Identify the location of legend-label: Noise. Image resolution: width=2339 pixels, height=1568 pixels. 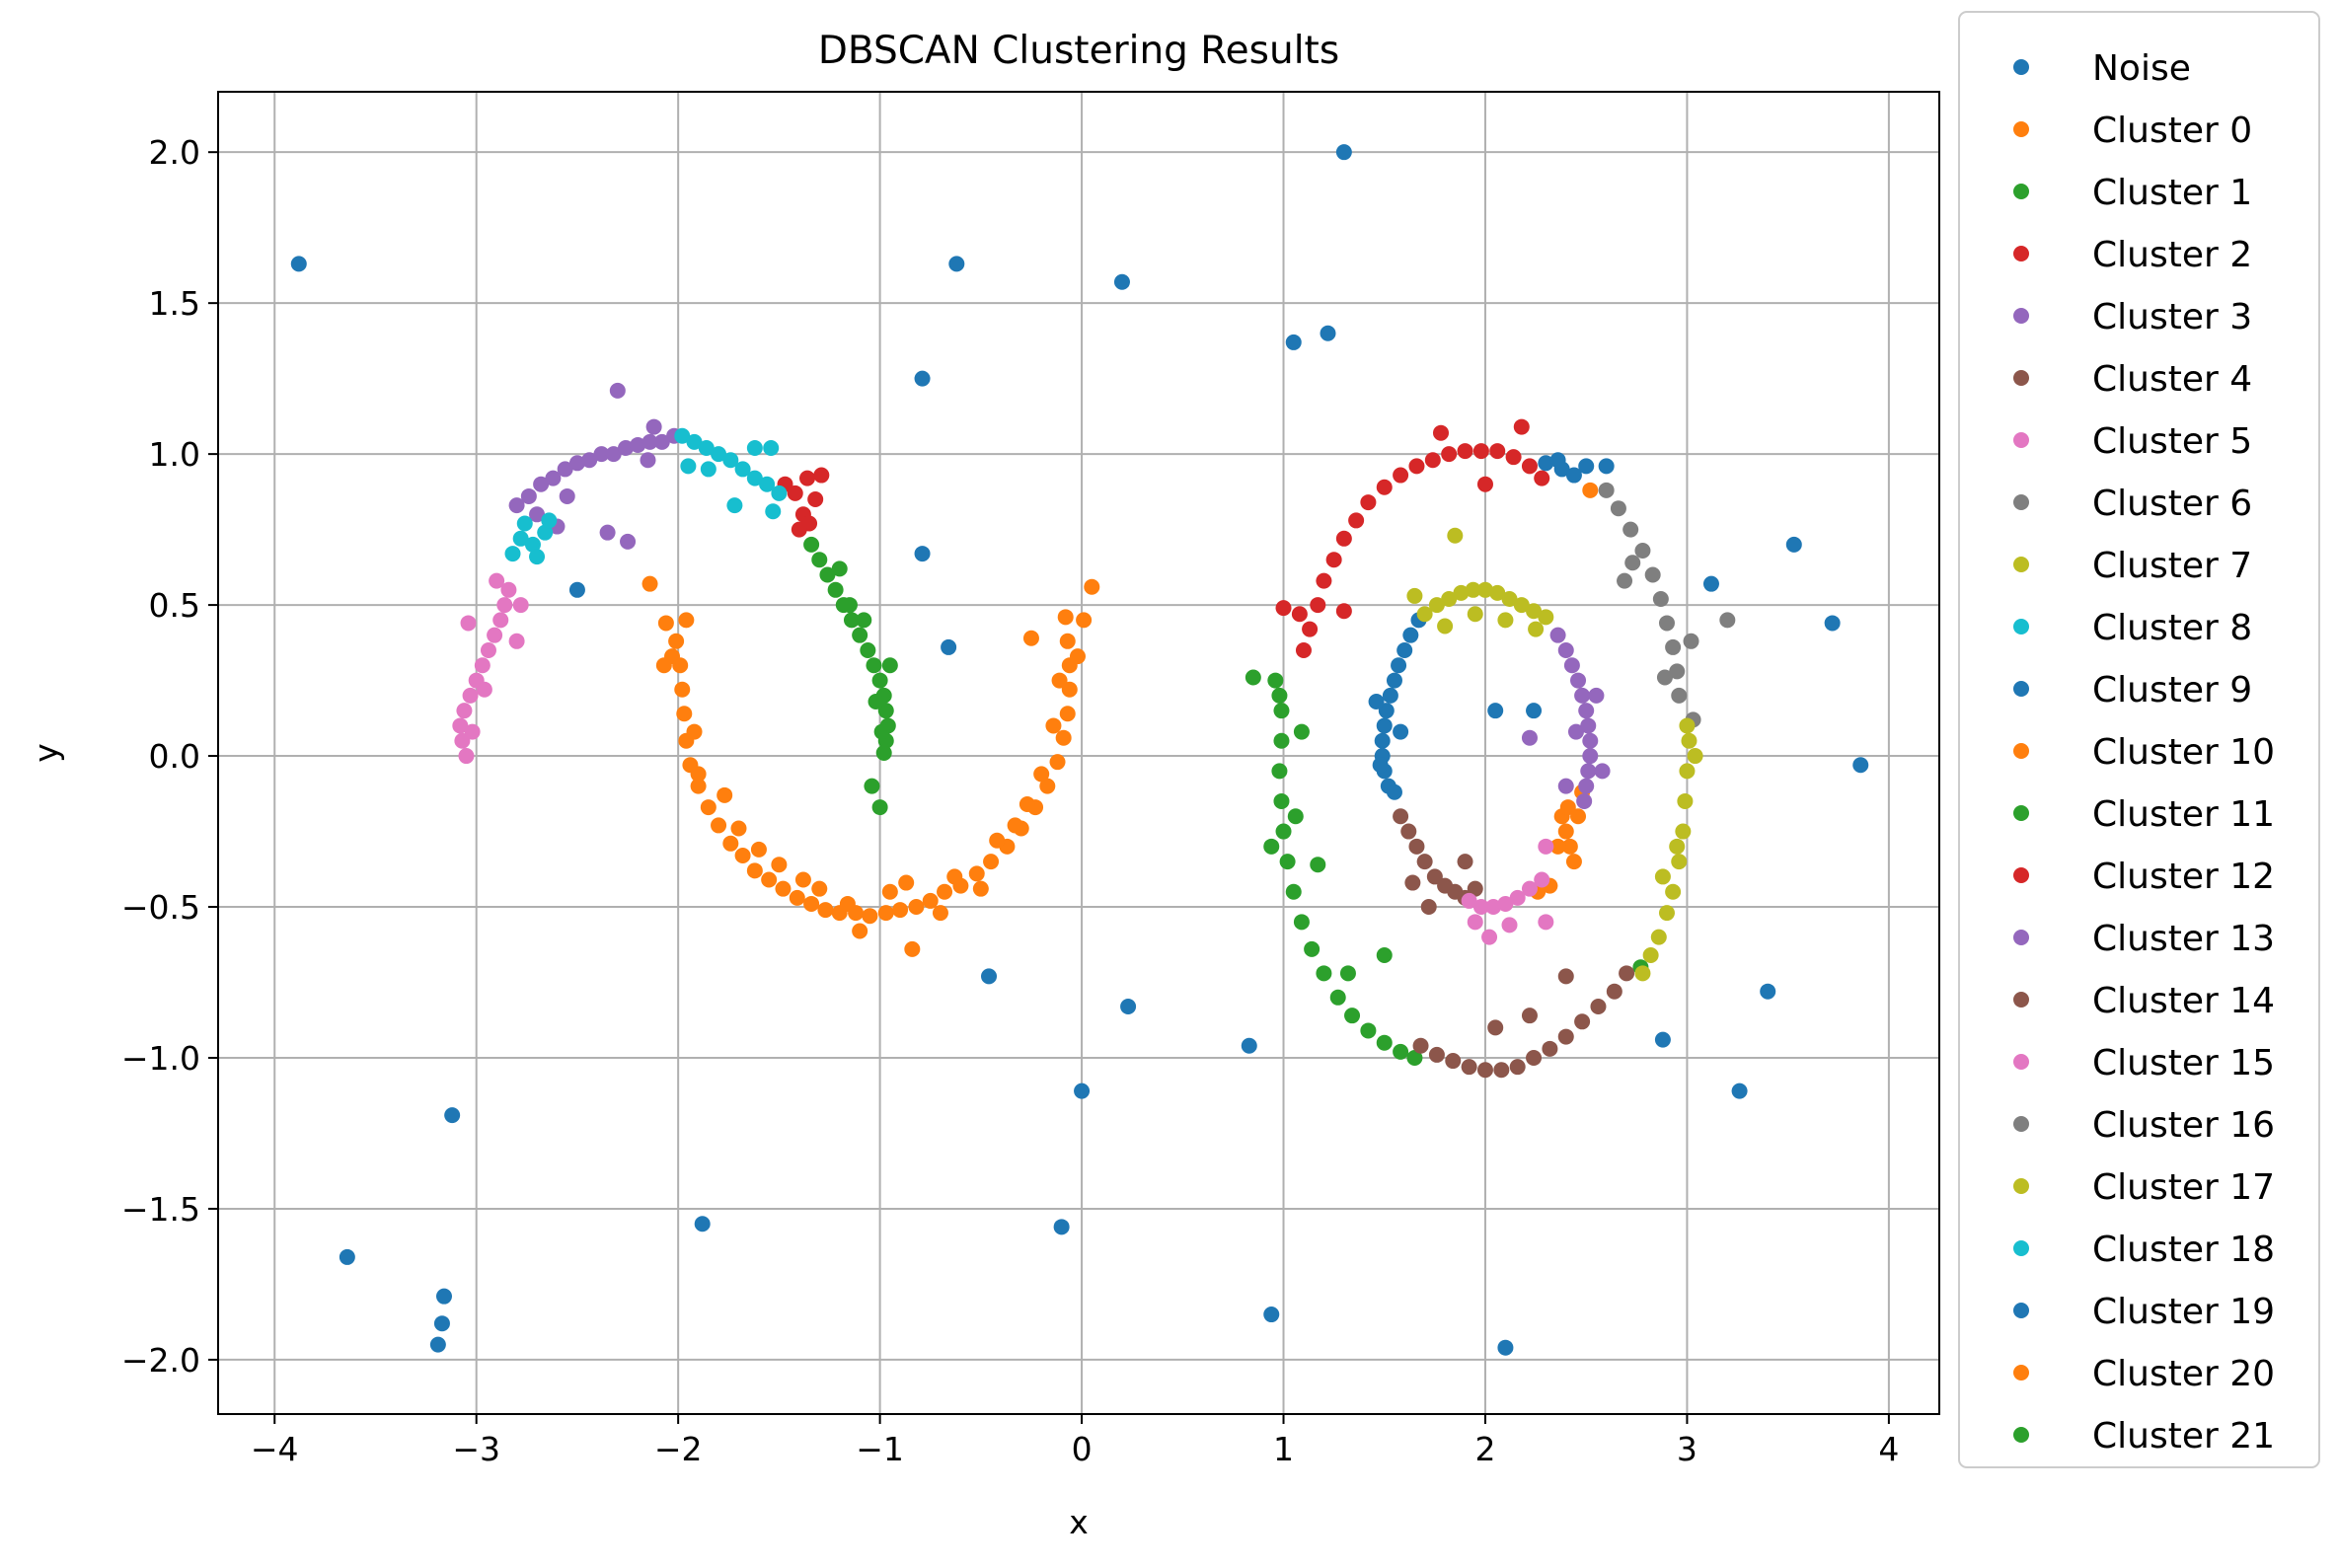
(2141, 69).